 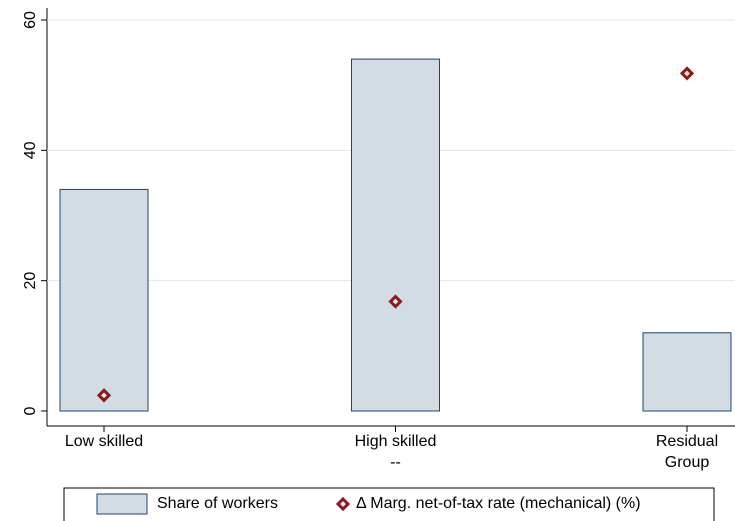 What do you see at coordinates (30, 20) in the screenshot?
I see `y-tick-label: 60` at bounding box center [30, 20].